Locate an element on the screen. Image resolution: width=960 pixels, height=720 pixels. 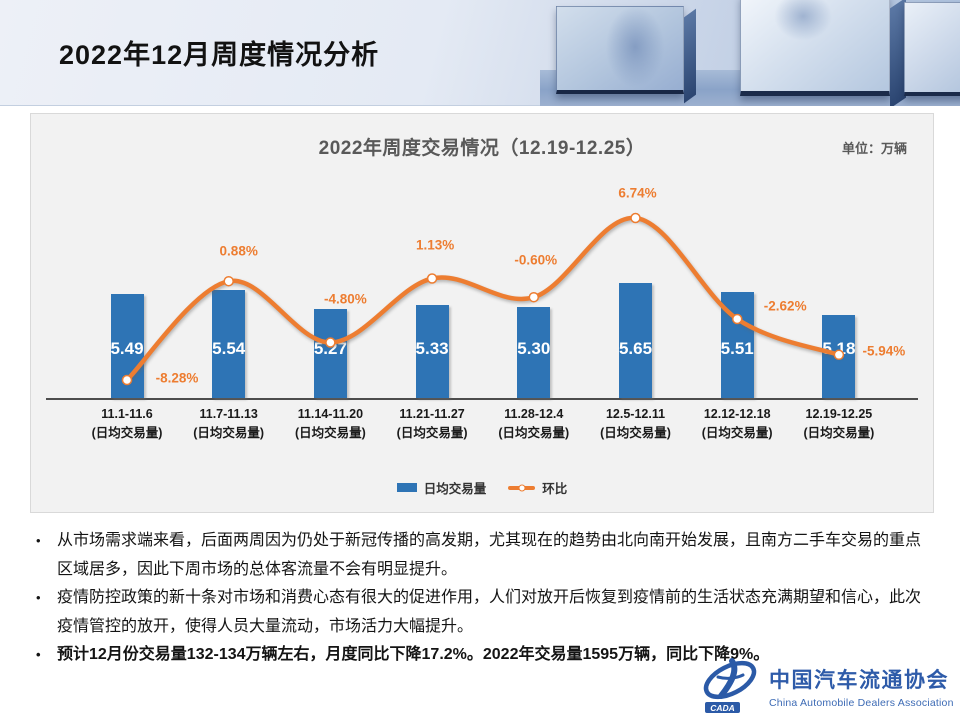
legend-item-line: 环比 is located at coordinates (537, 487).